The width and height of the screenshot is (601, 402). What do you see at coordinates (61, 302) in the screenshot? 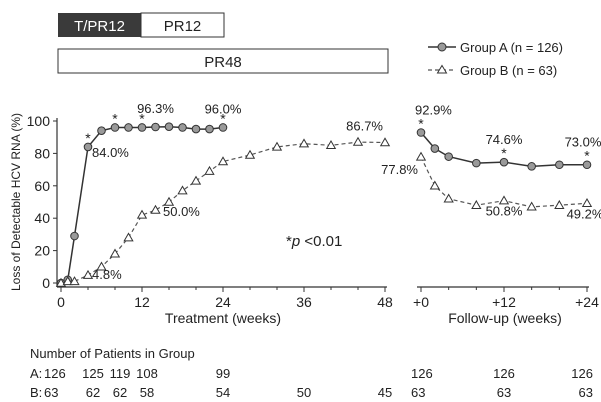
I see `treatment-x-tick-label: 0` at bounding box center [61, 302].